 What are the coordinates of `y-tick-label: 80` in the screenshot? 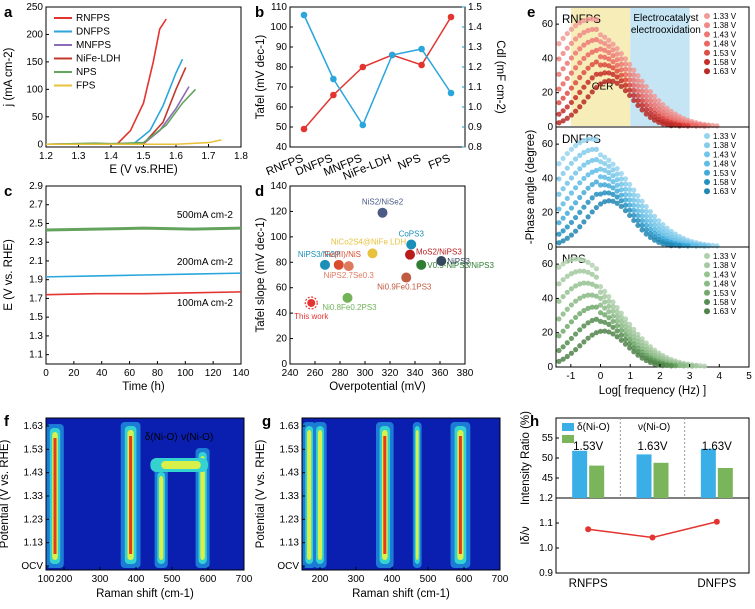 It's located at (282, 262).